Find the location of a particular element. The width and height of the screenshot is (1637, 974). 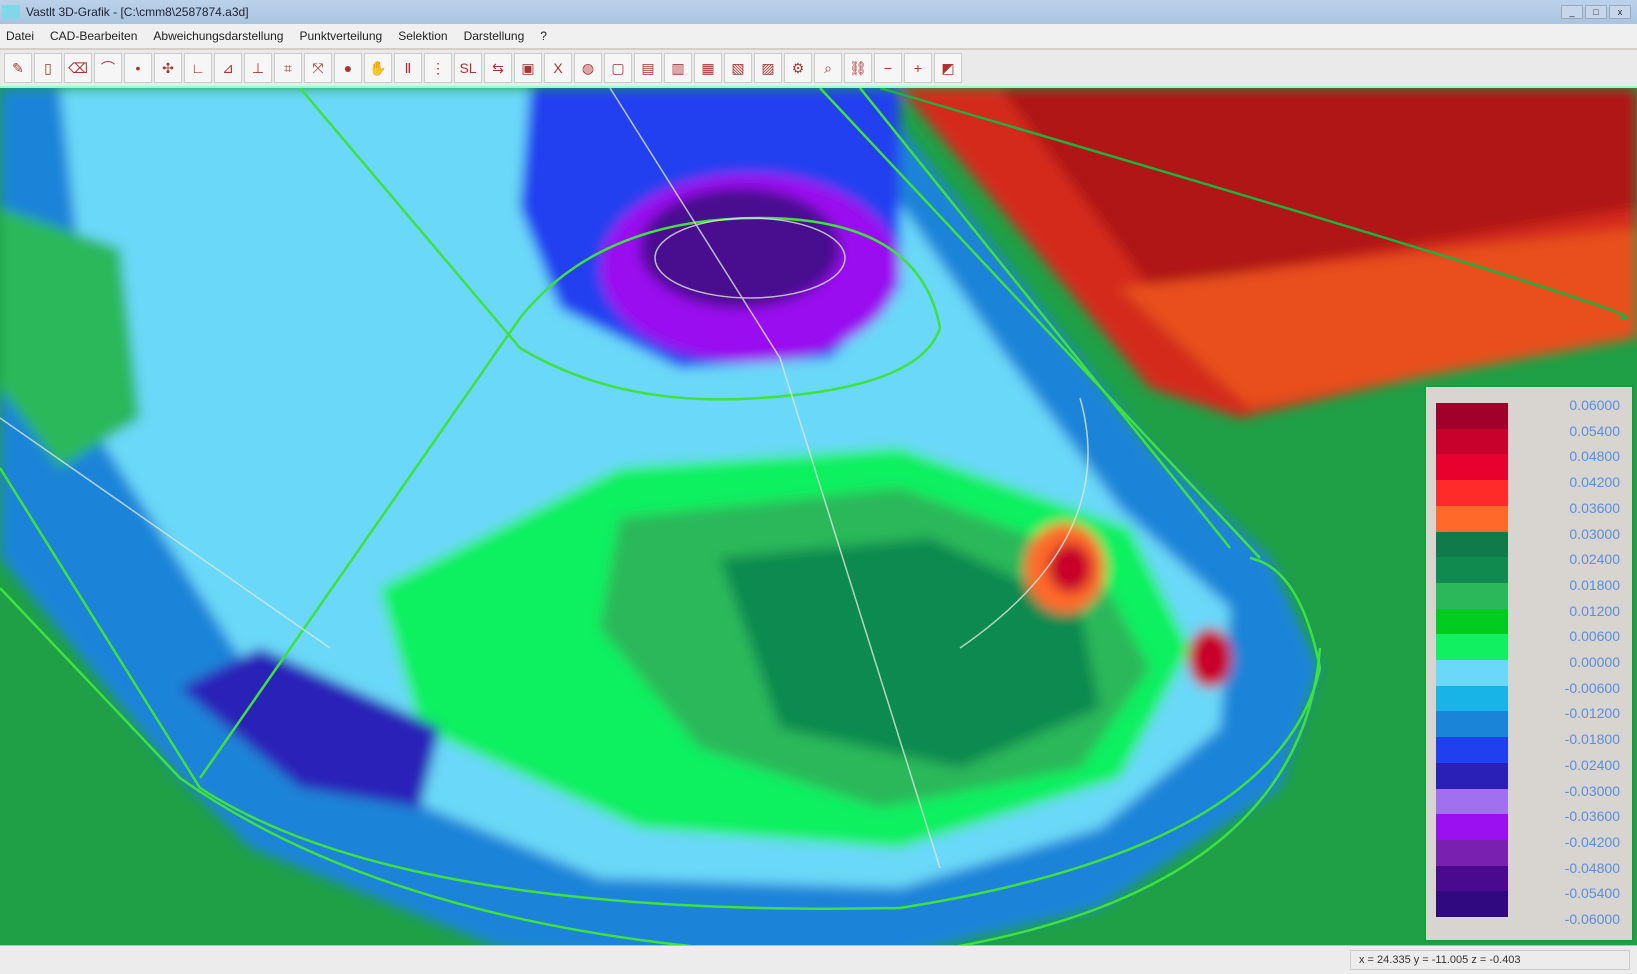

cut-icon: X is located at coordinates (558, 68).